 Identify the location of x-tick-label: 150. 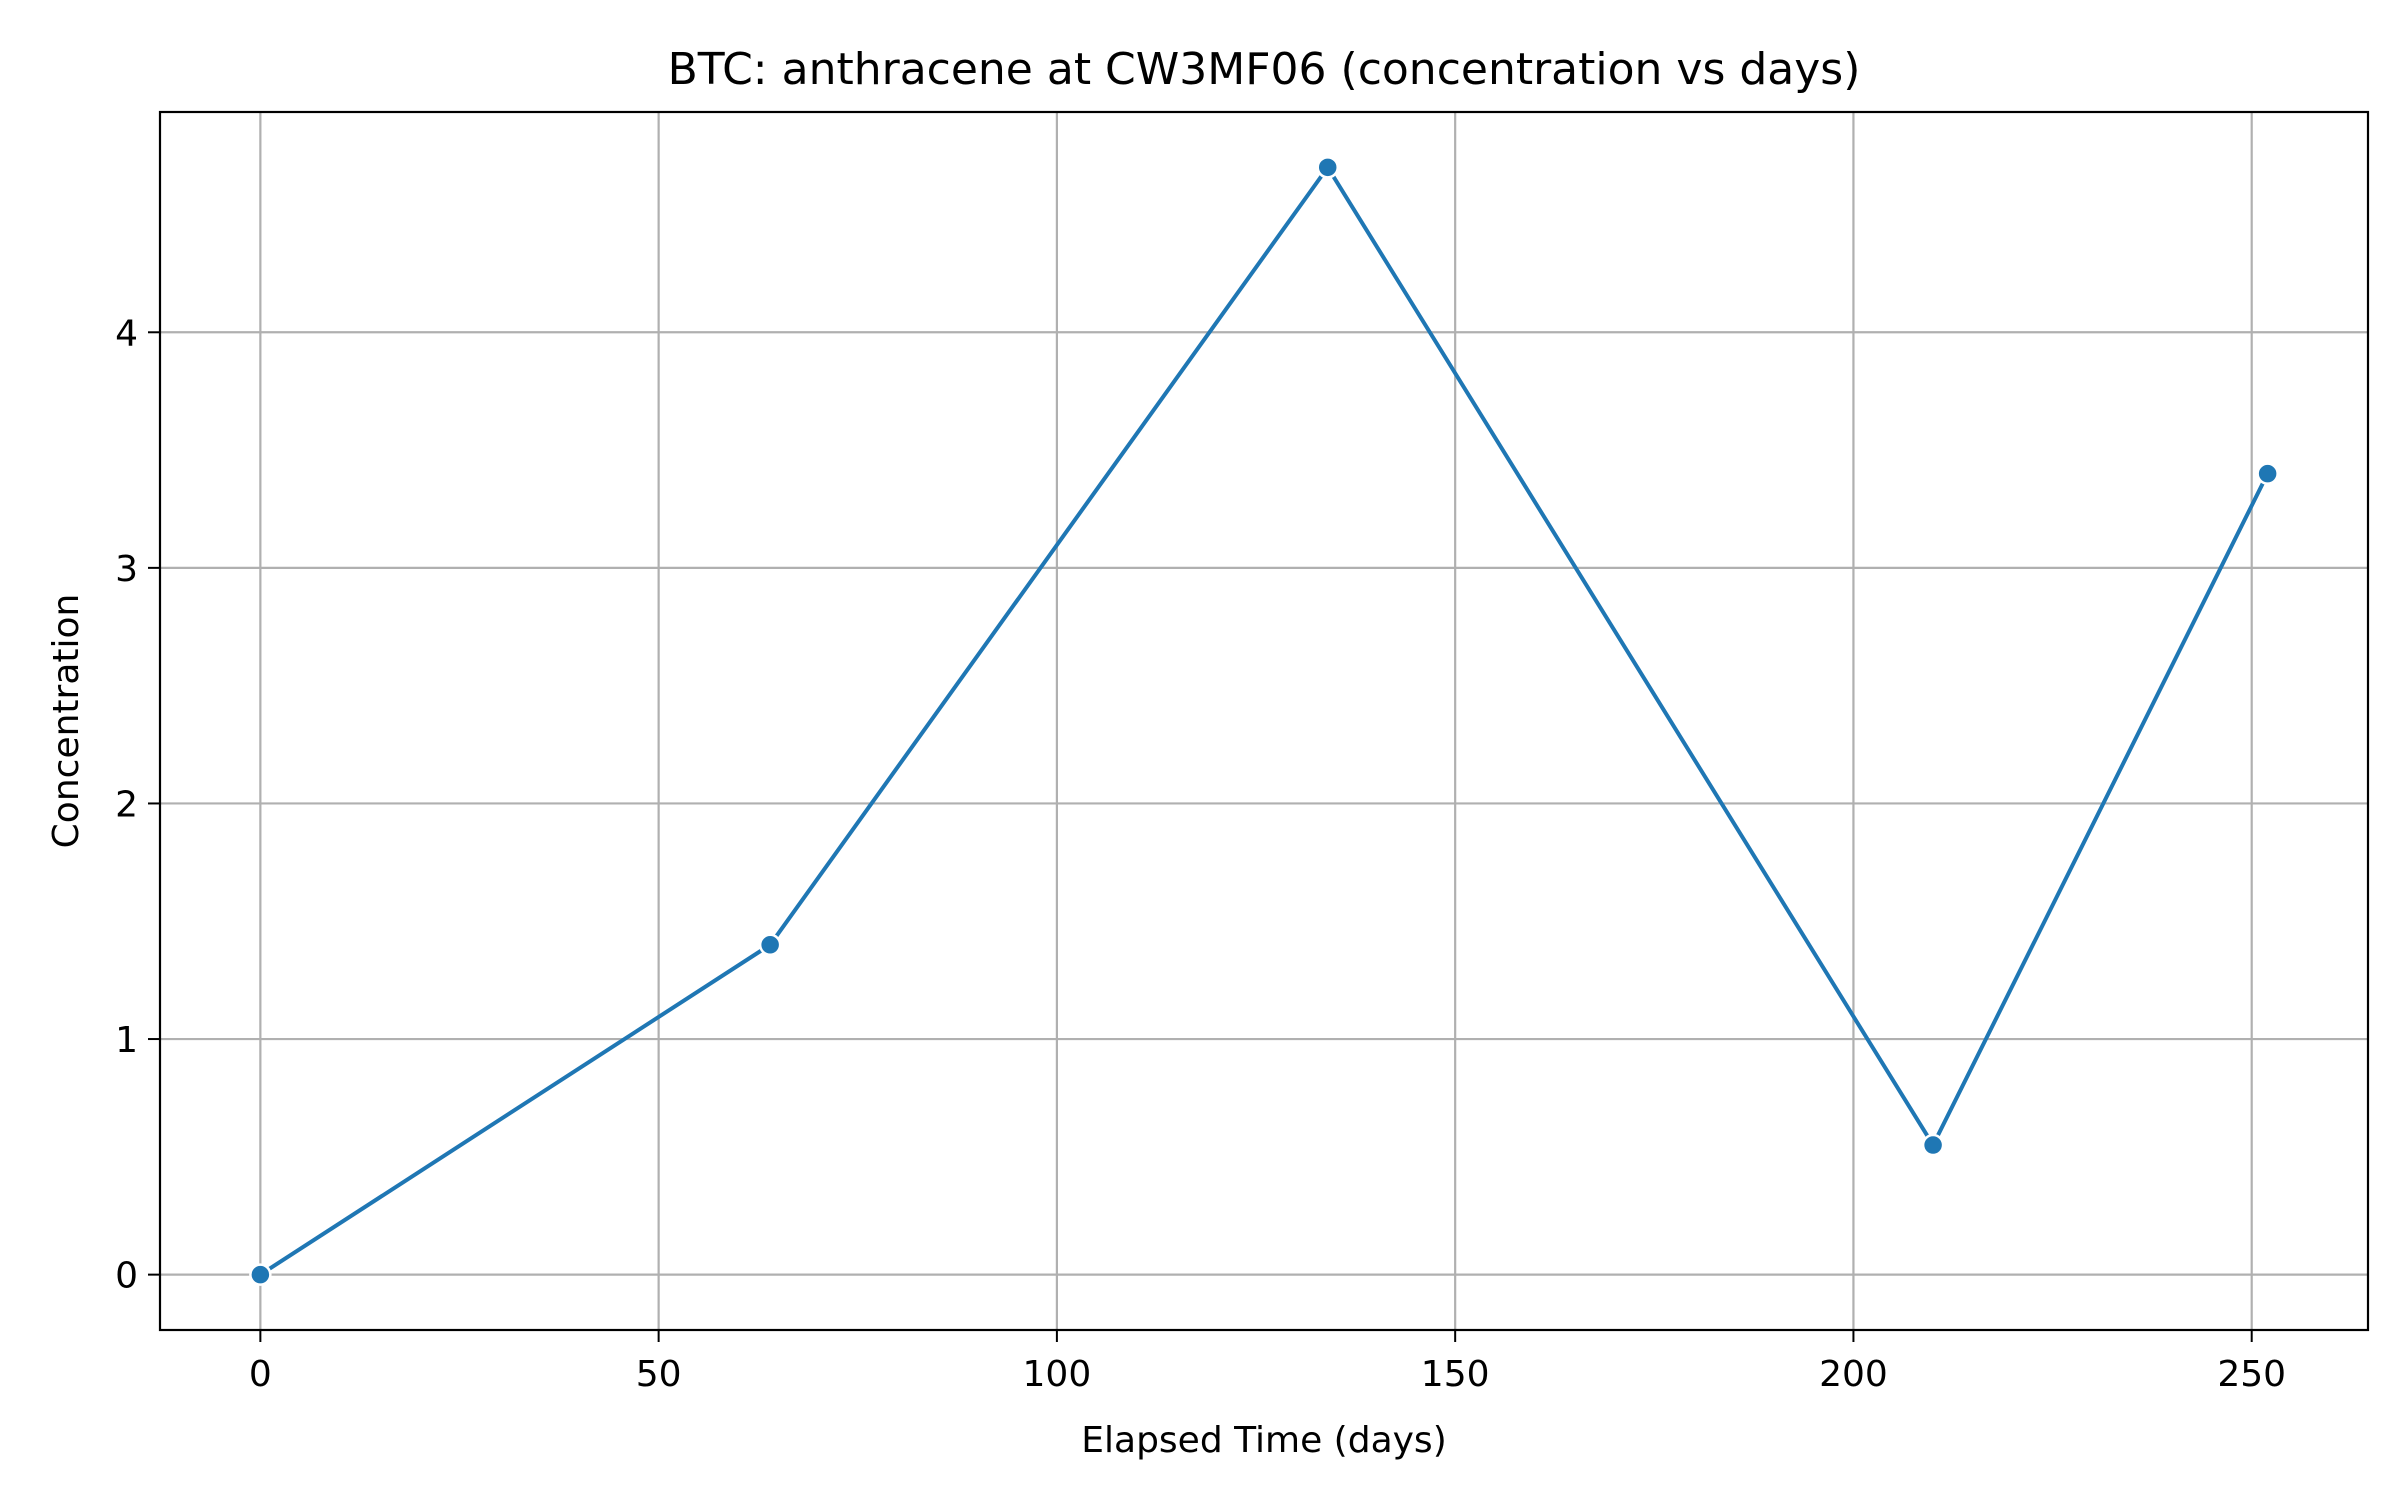
(1455, 1374).